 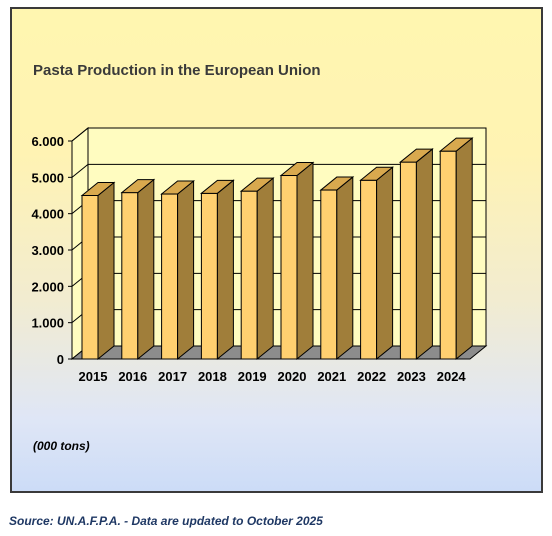 What do you see at coordinates (170, 276) in the screenshot?
I see `bar-2017` at bounding box center [170, 276].